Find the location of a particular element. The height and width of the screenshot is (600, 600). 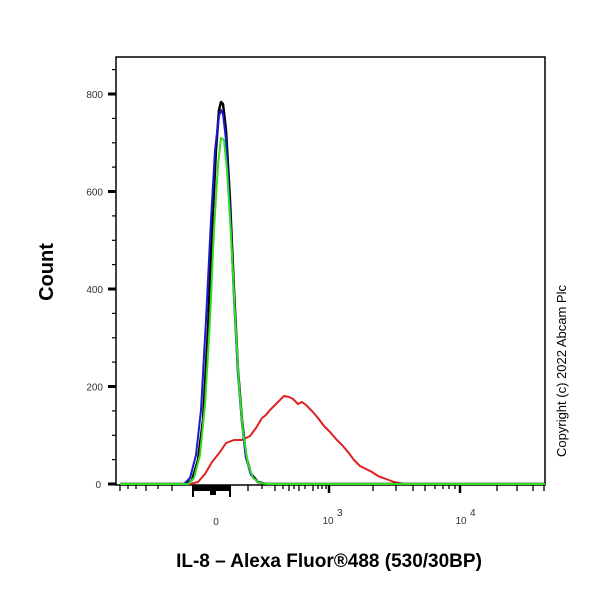

y-tick-label: 200 is located at coordinates (94, 388).